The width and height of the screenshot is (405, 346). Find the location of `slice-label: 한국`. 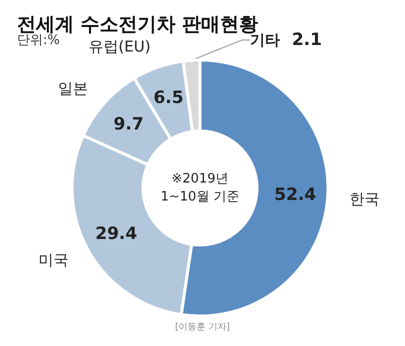

slice-label: 한국 is located at coordinates (365, 199).